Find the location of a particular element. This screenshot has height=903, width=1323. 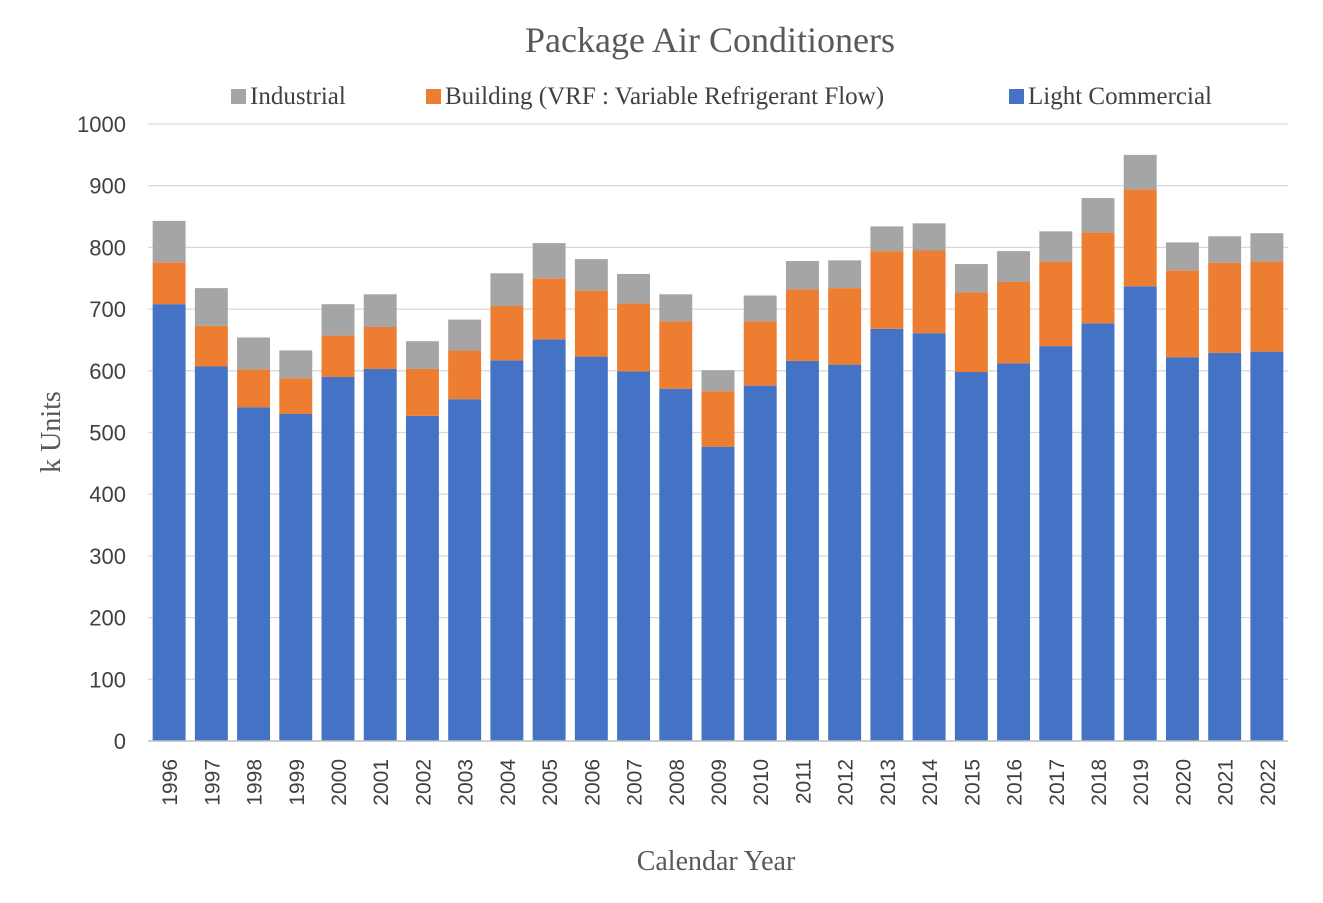

x-tick-label: 2019 is located at coordinates (1141, 782).